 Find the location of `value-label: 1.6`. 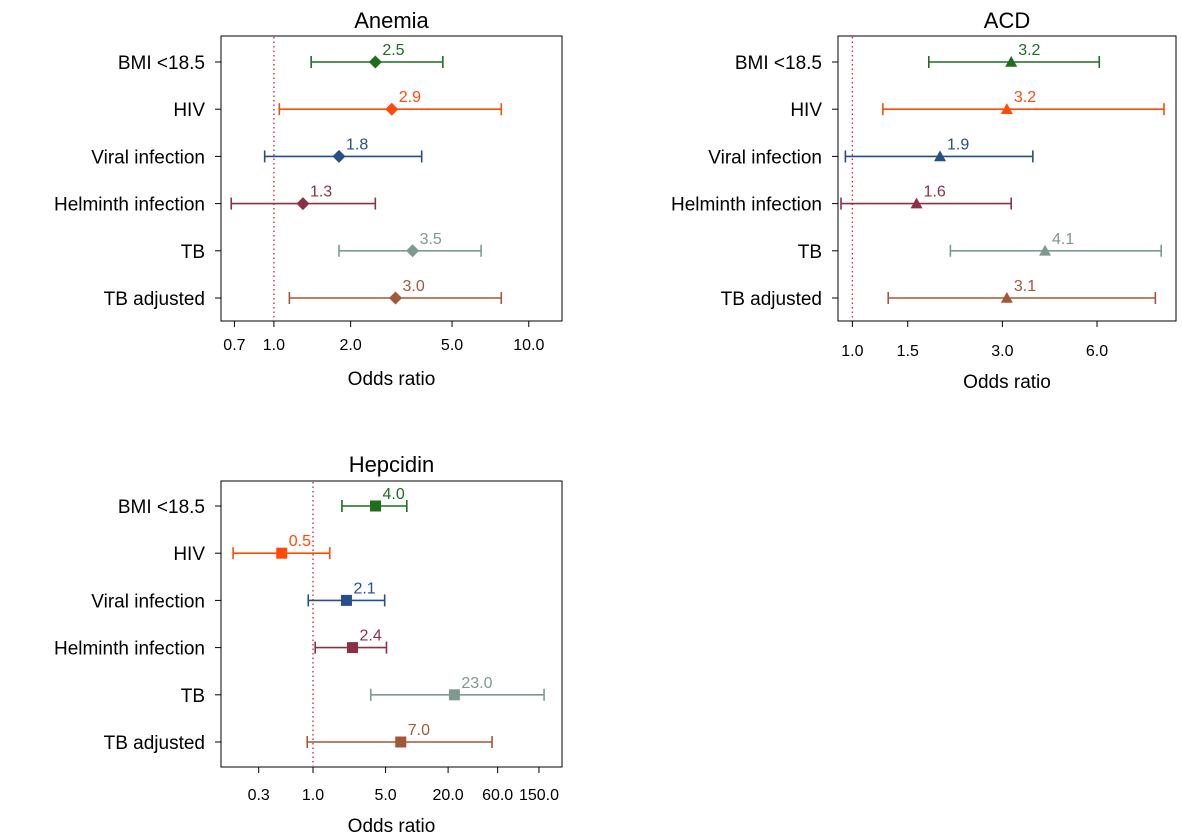

value-label: 1.6 is located at coordinates (935, 192).